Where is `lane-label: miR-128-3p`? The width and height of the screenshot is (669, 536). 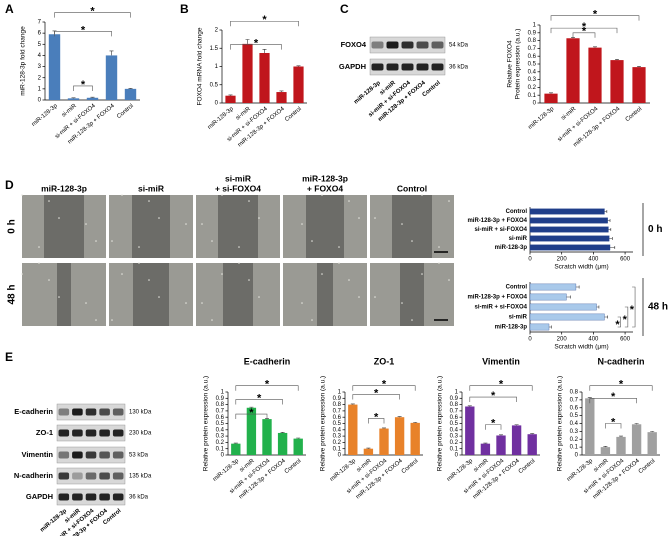 lane-label: miR-128-3p is located at coordinates (367, 93).